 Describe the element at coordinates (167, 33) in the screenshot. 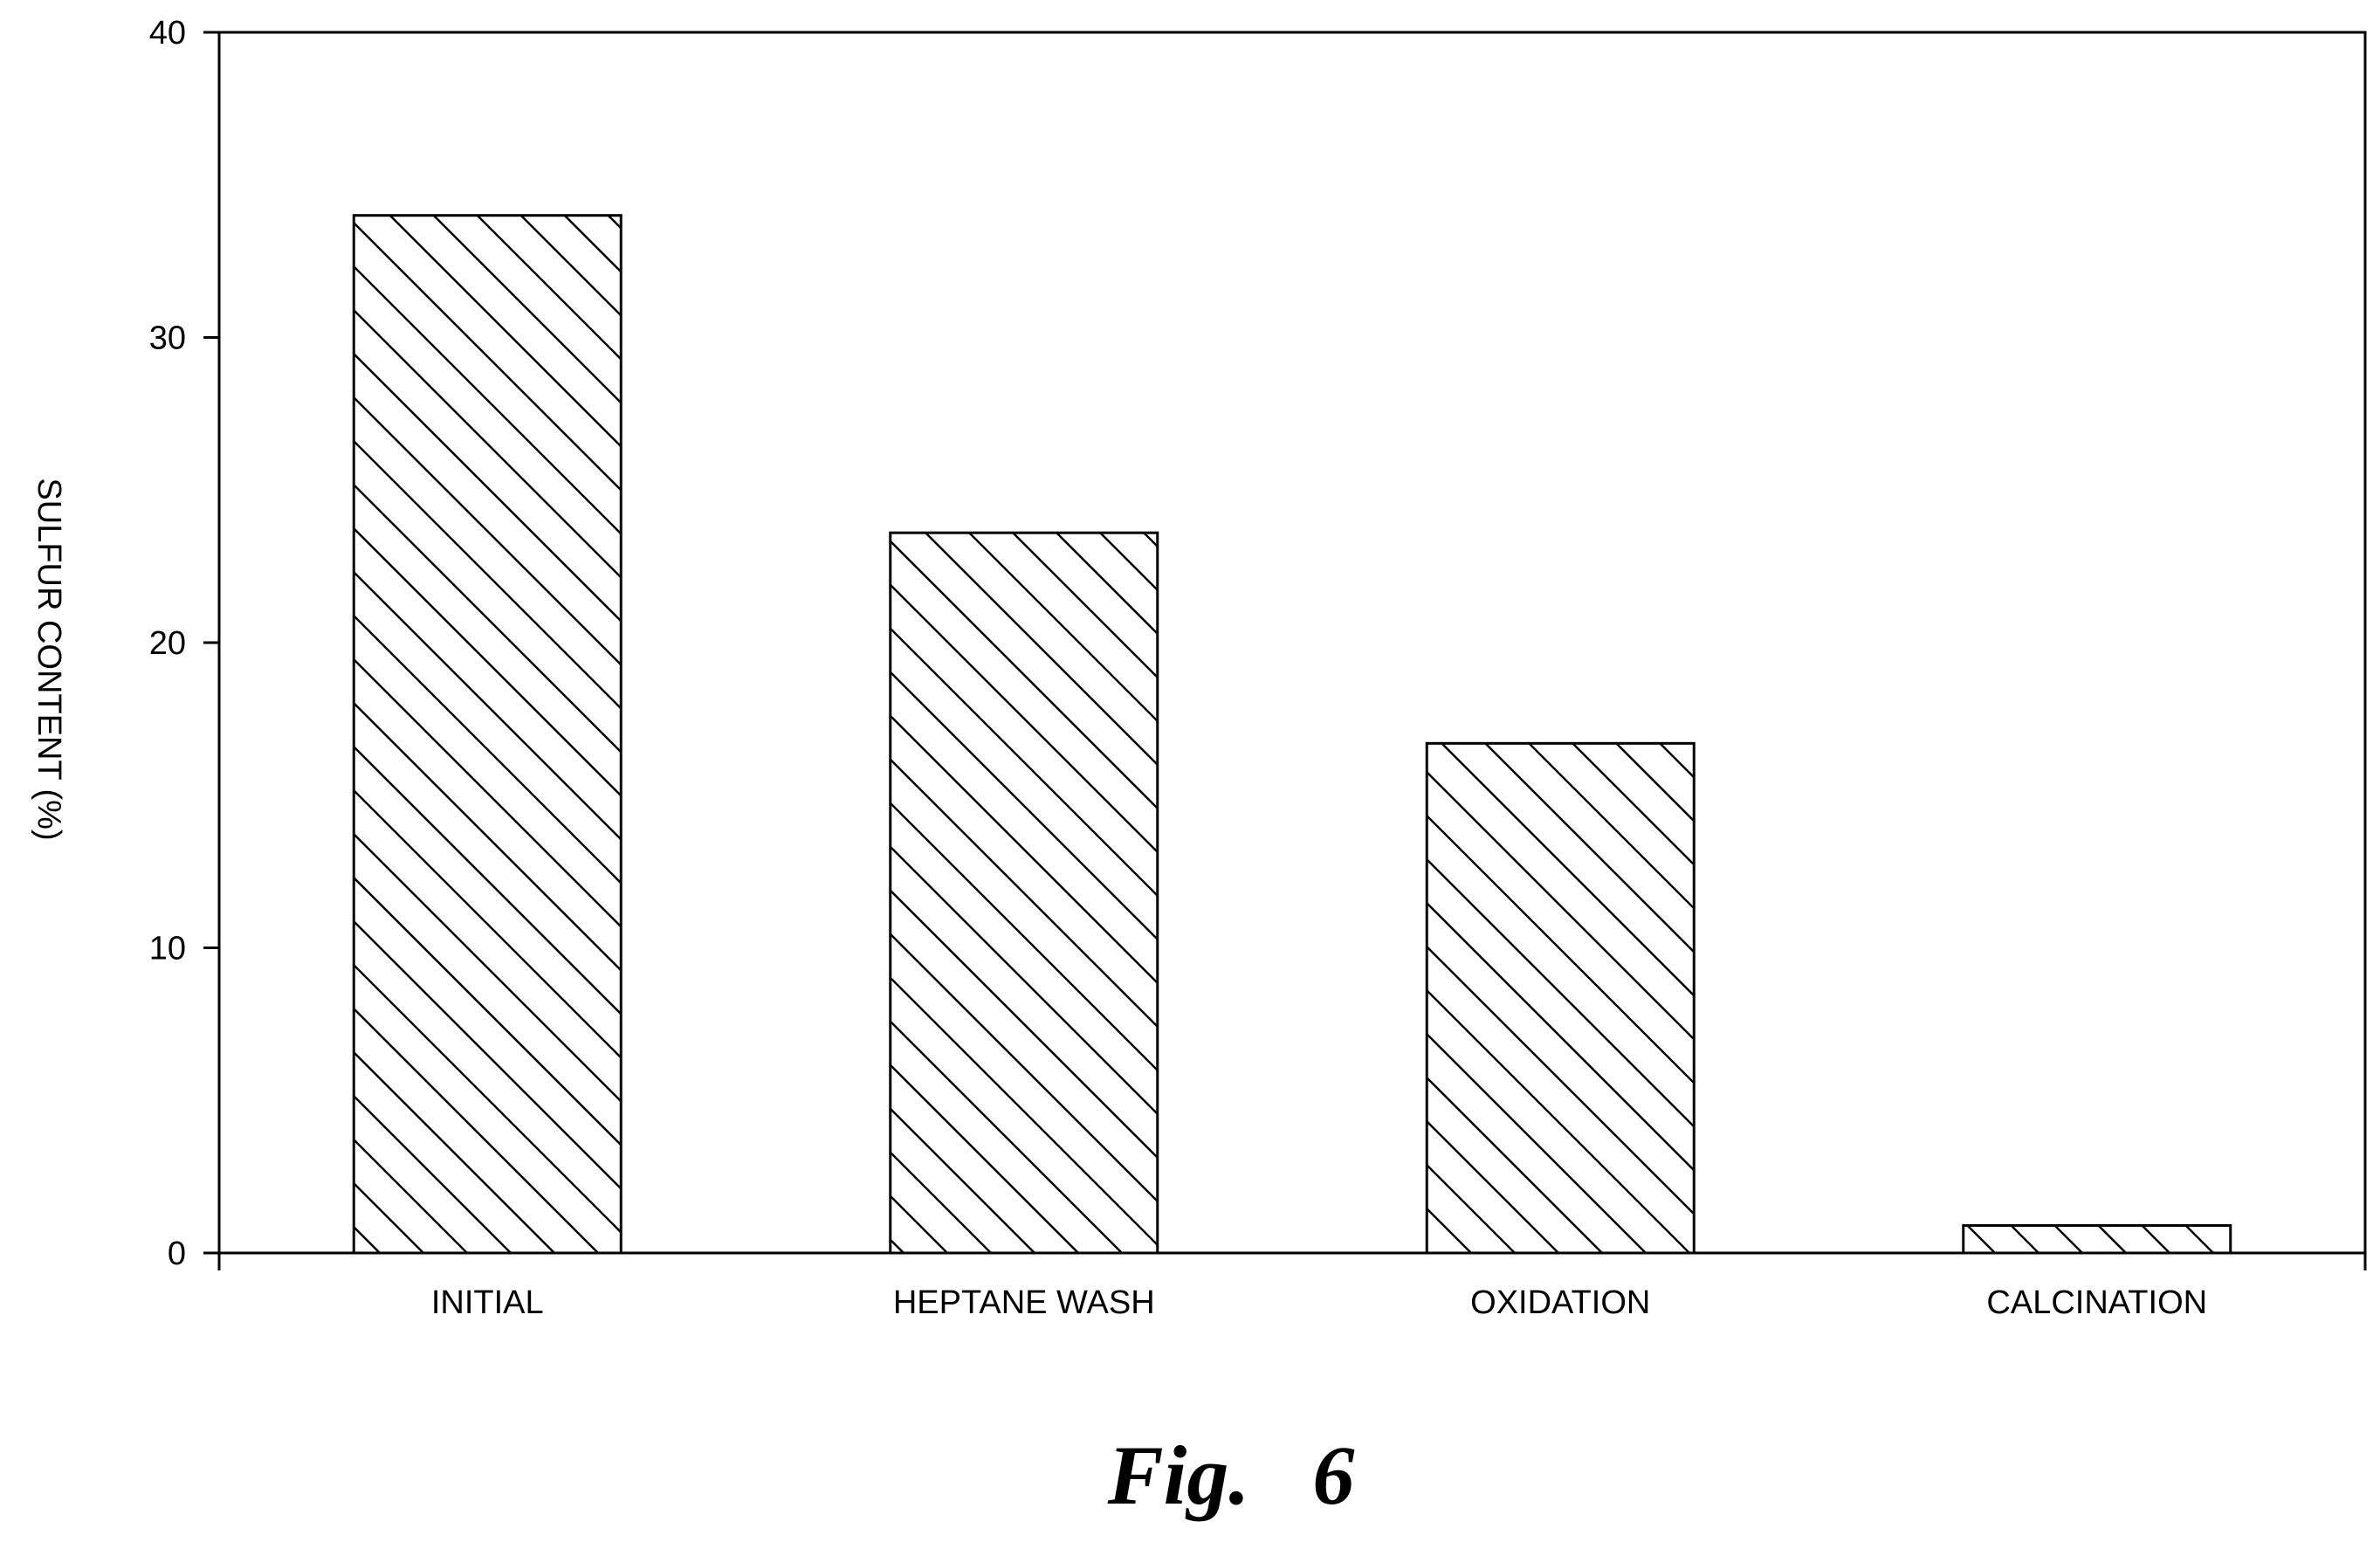

I see `y-tick-label: 40` at that location.